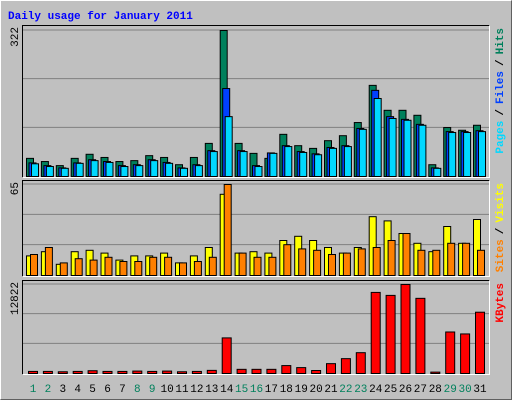 This screenshot has width=512, height=400. What do you see at coordinates (107, 390) in the screenshot?
I see `x-tick-label: 6` at bounding box center [107, 390].